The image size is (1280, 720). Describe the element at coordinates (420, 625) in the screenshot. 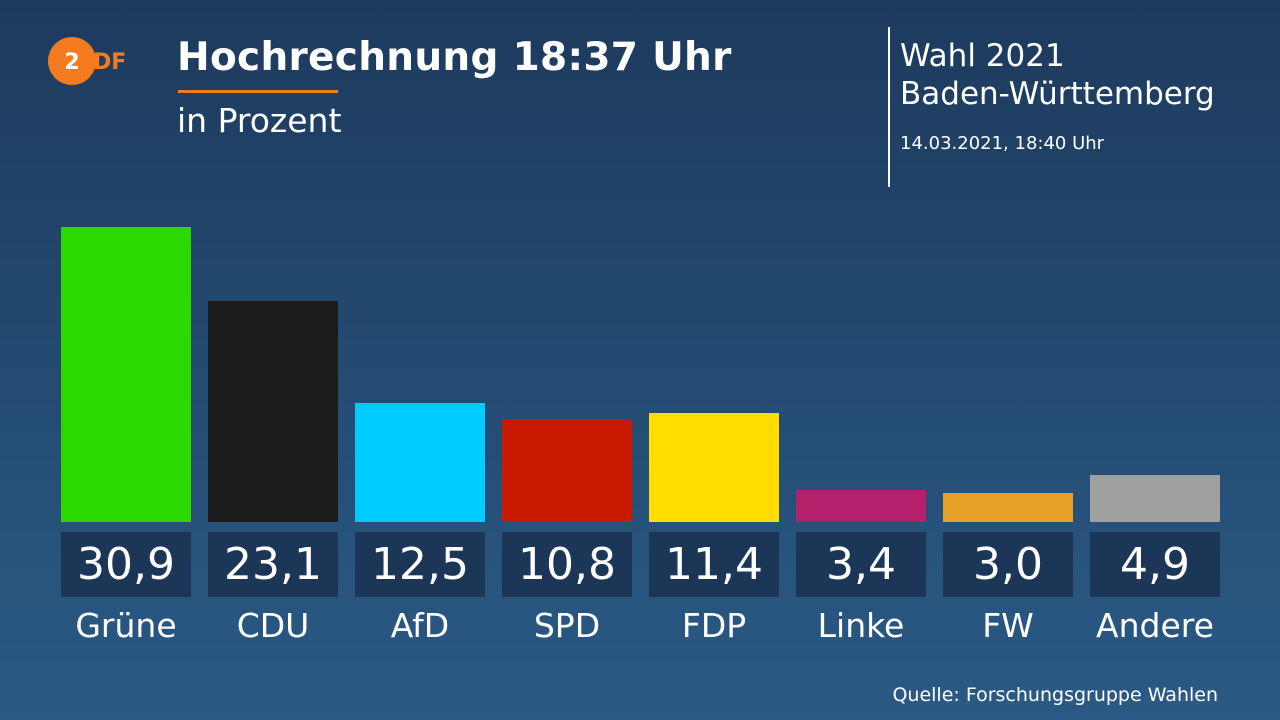

I see `category-label-afd: AfD` at that location.